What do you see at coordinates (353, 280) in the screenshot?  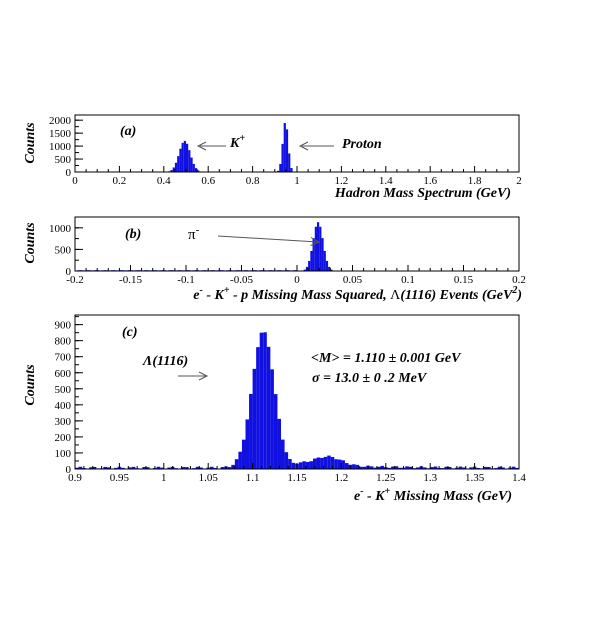 I see `x-tick-label: 0.05` at bounding box center [353, 280].